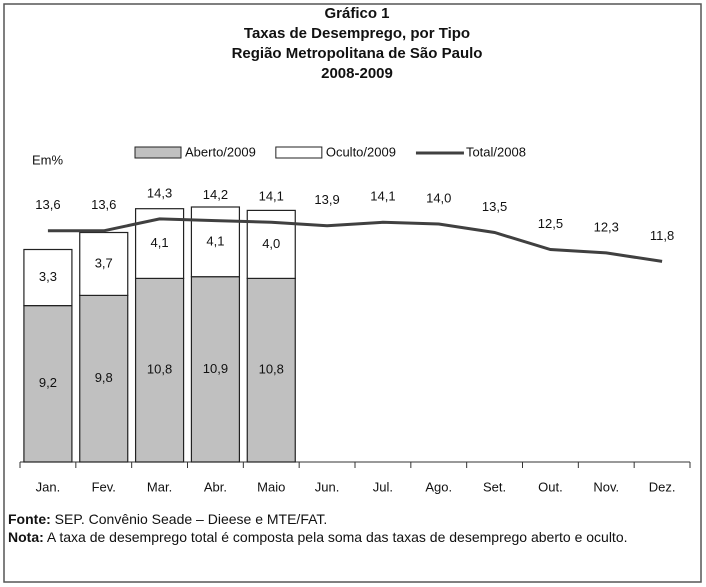  Describe the element at coordinates (29, 519) in the screenshot. I see `source-label: Fonte:` at that location.